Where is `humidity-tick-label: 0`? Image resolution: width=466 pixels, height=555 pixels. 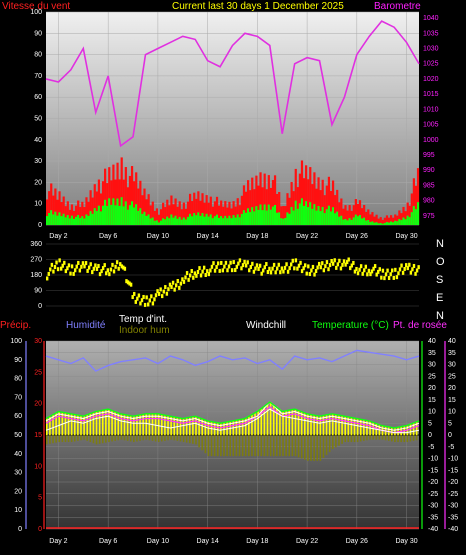
humidity-tick-label: 0 is located at coordinates (20, 529).